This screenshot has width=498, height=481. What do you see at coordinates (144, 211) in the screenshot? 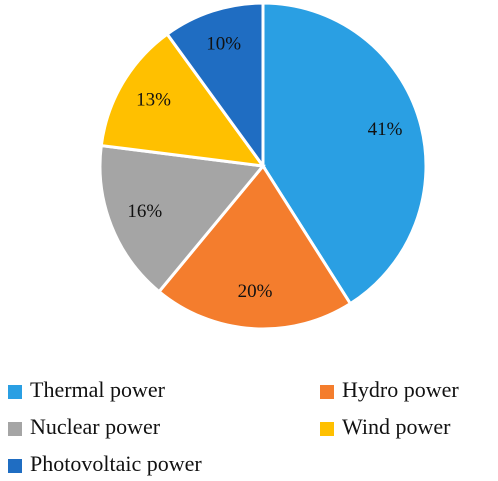
I see `value-label: 16%` at bounding box center [144, 211].